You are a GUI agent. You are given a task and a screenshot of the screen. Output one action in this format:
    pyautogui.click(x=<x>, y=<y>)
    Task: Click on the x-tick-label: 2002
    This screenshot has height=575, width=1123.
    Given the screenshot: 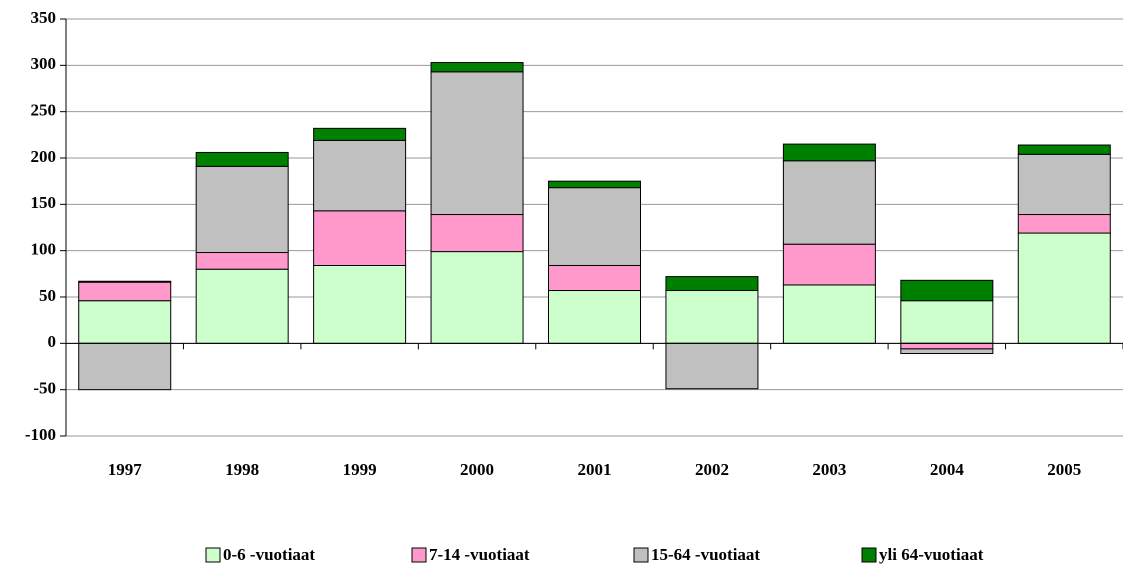 What is the action you would take?
    pyautogui.click(x=712, y=469)
    